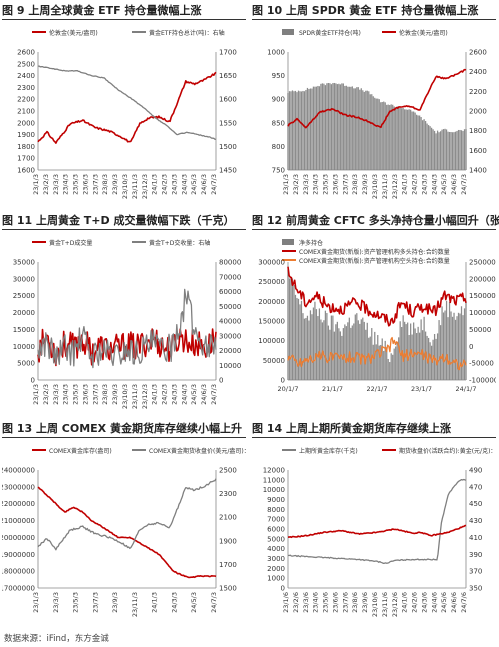  I want to click on y-tick-right: 20000, so click(230, 351).